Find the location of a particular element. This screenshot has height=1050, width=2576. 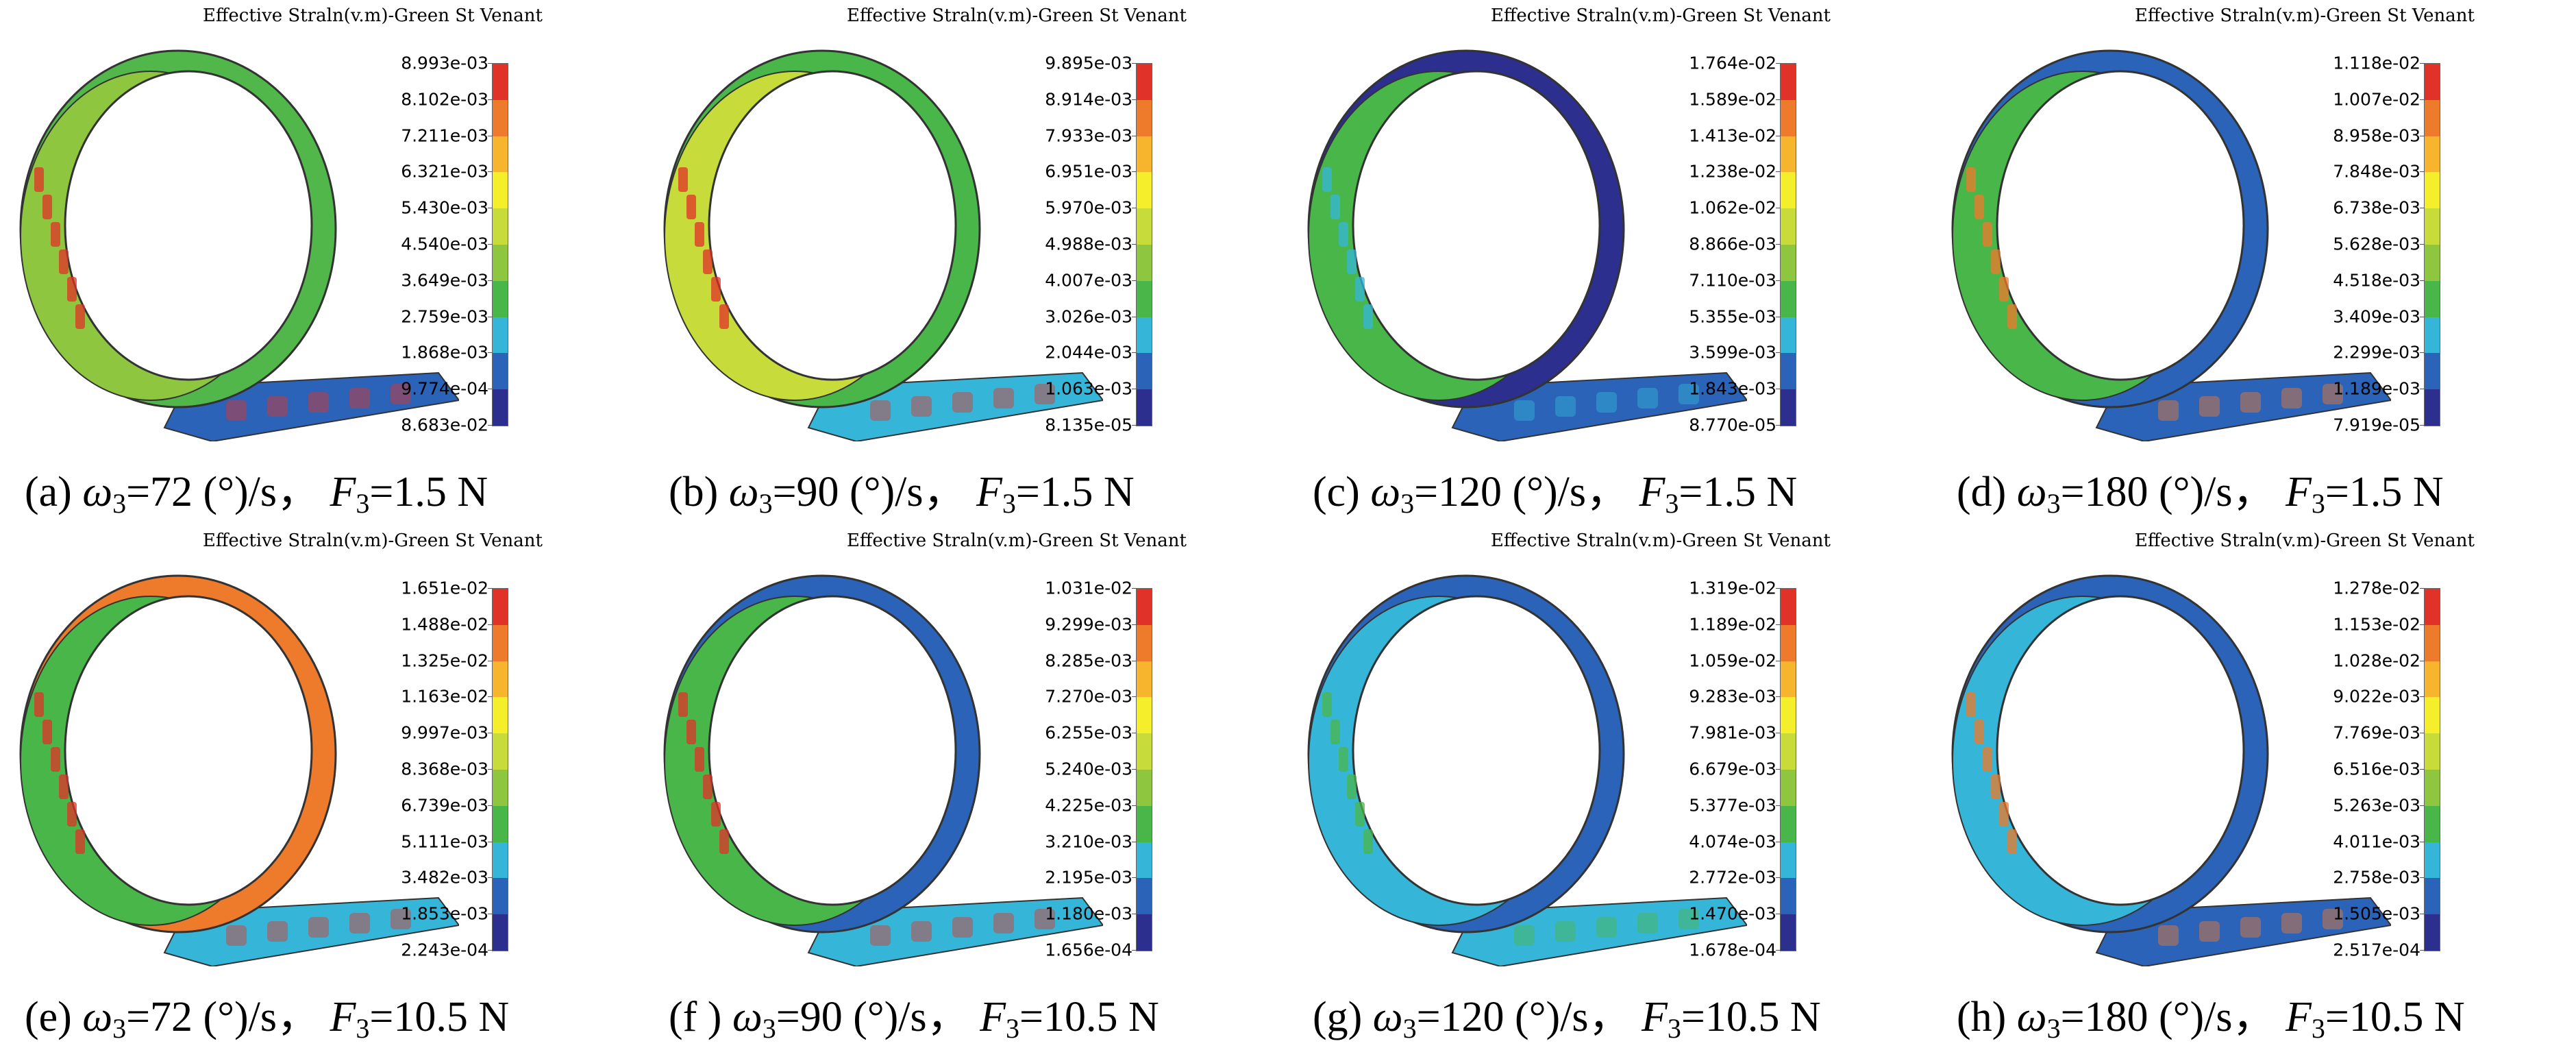

colorbar-tick-label: 1.678e-04 is located at coordinates (1732, 950).